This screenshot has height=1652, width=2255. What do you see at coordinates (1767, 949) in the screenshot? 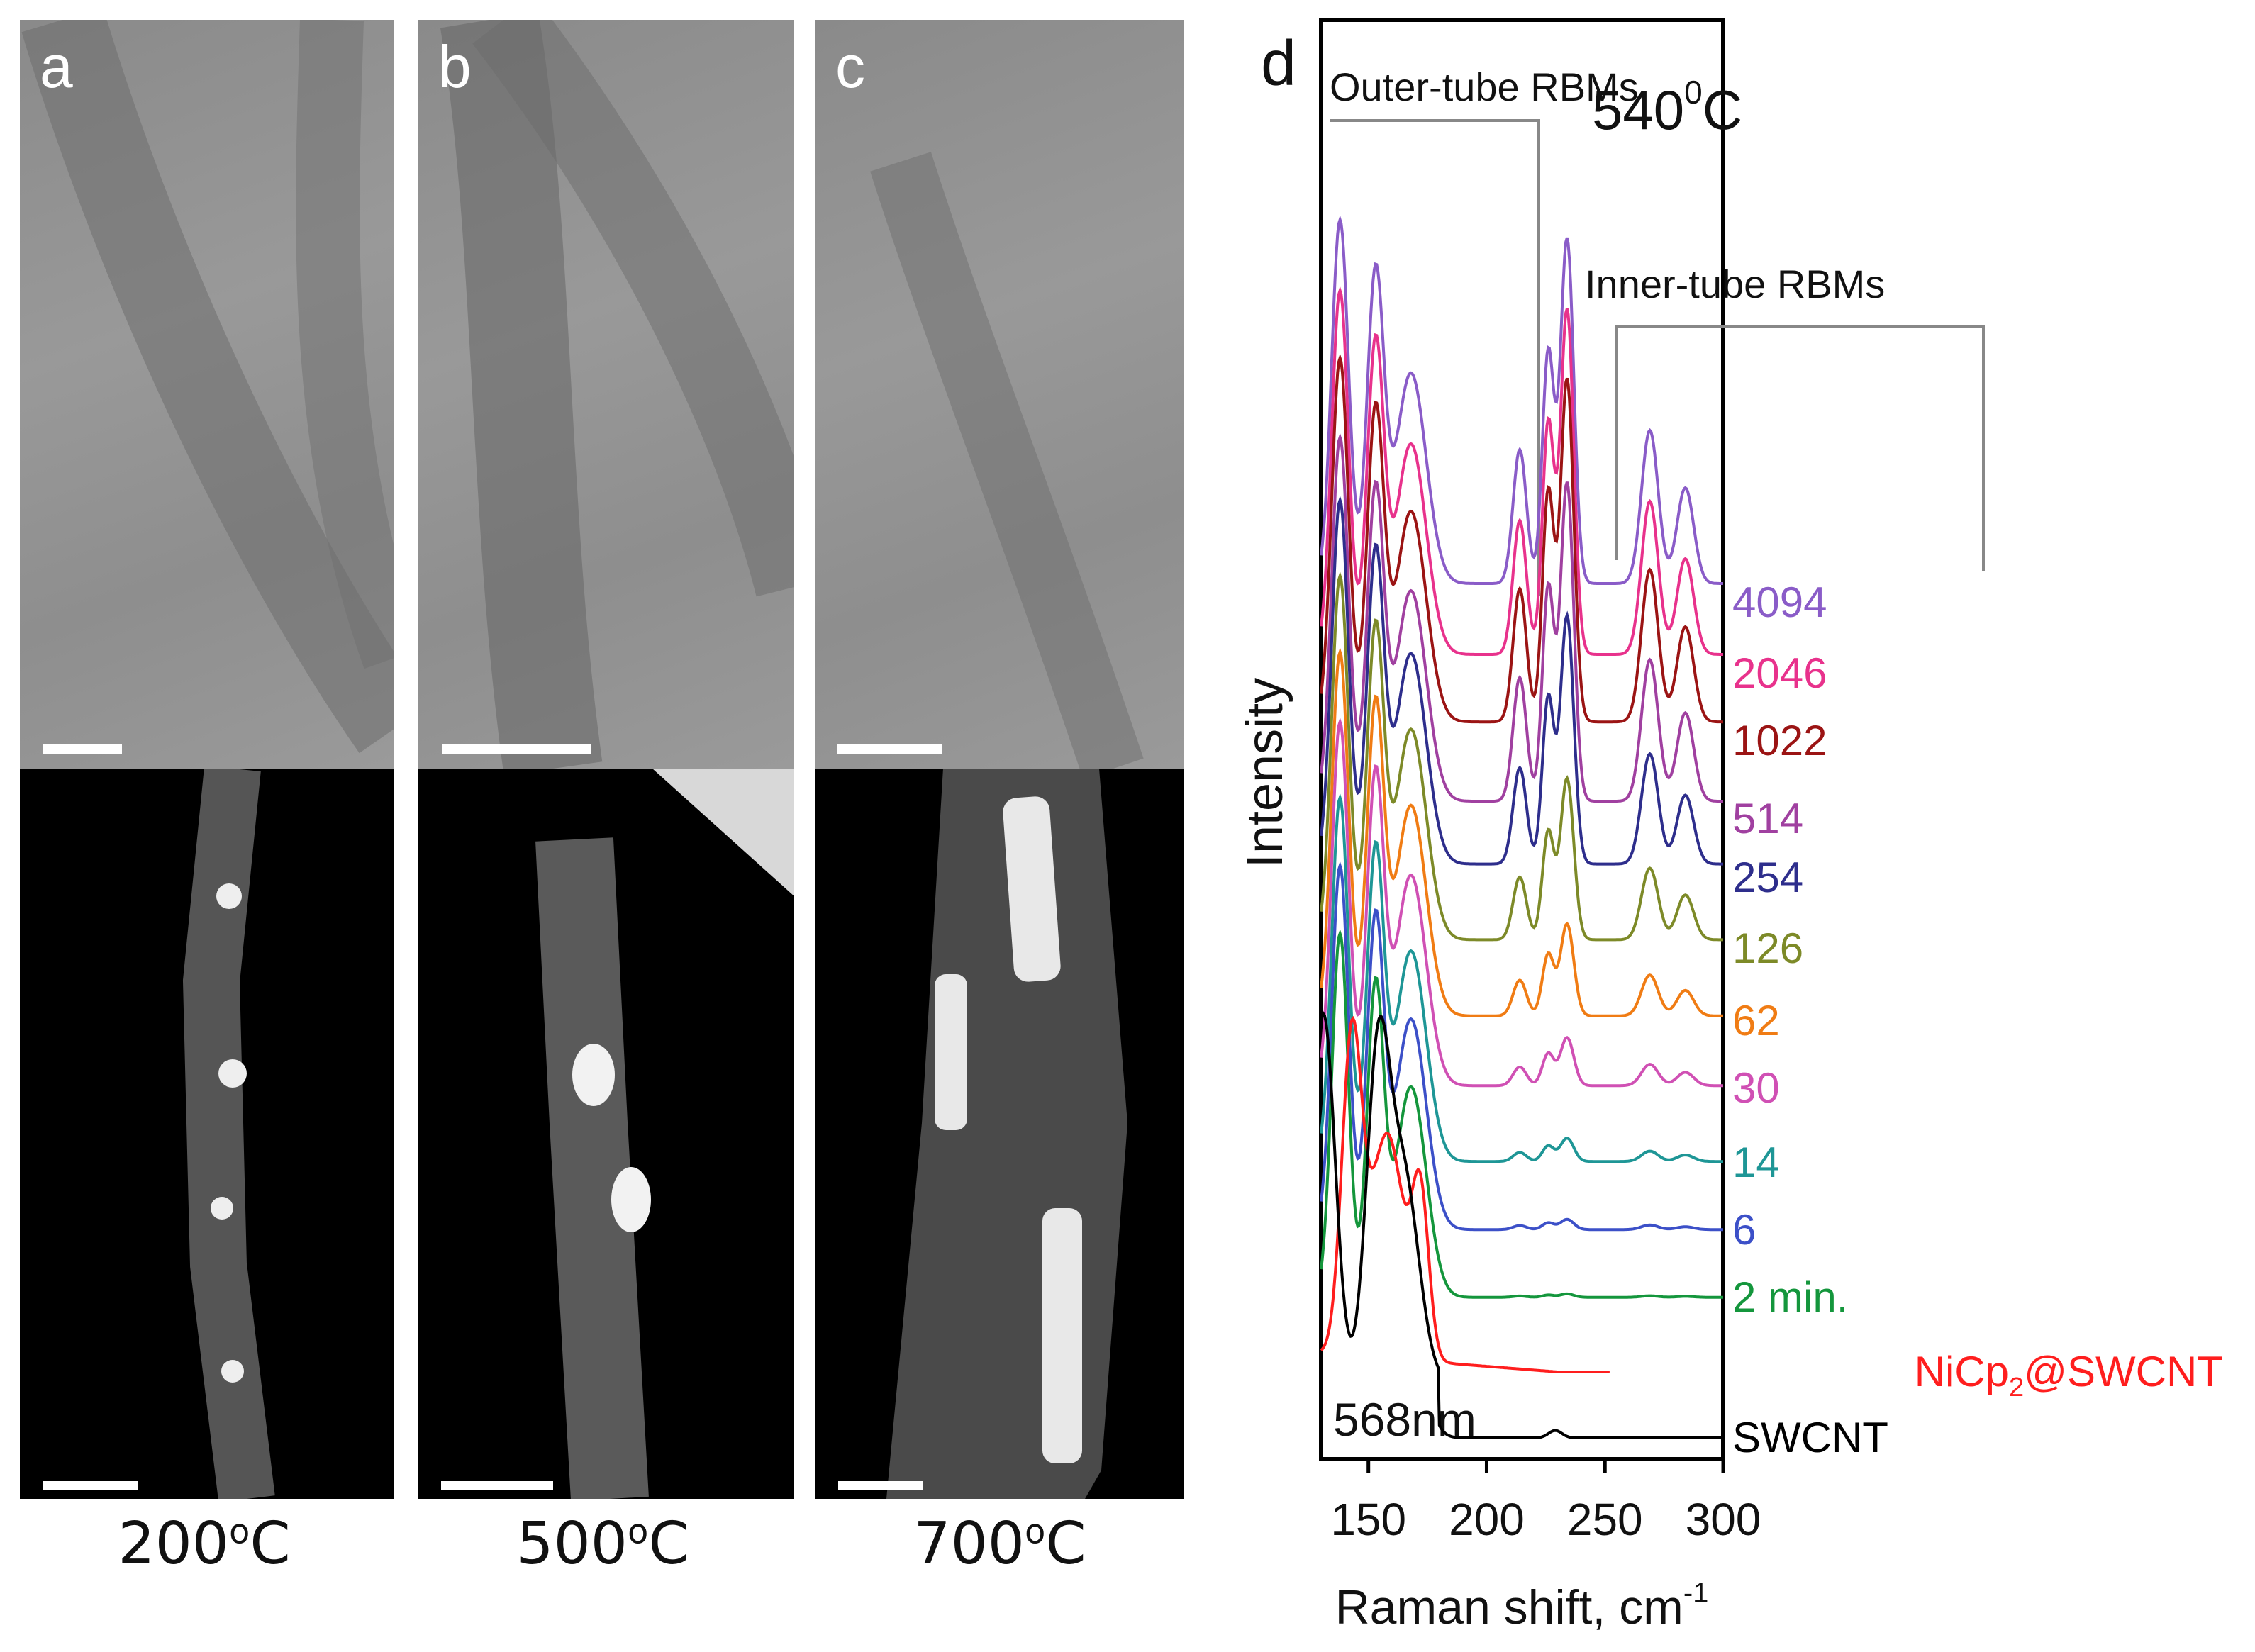
I see `series-label: 126` at bounding box center [1767, 949].